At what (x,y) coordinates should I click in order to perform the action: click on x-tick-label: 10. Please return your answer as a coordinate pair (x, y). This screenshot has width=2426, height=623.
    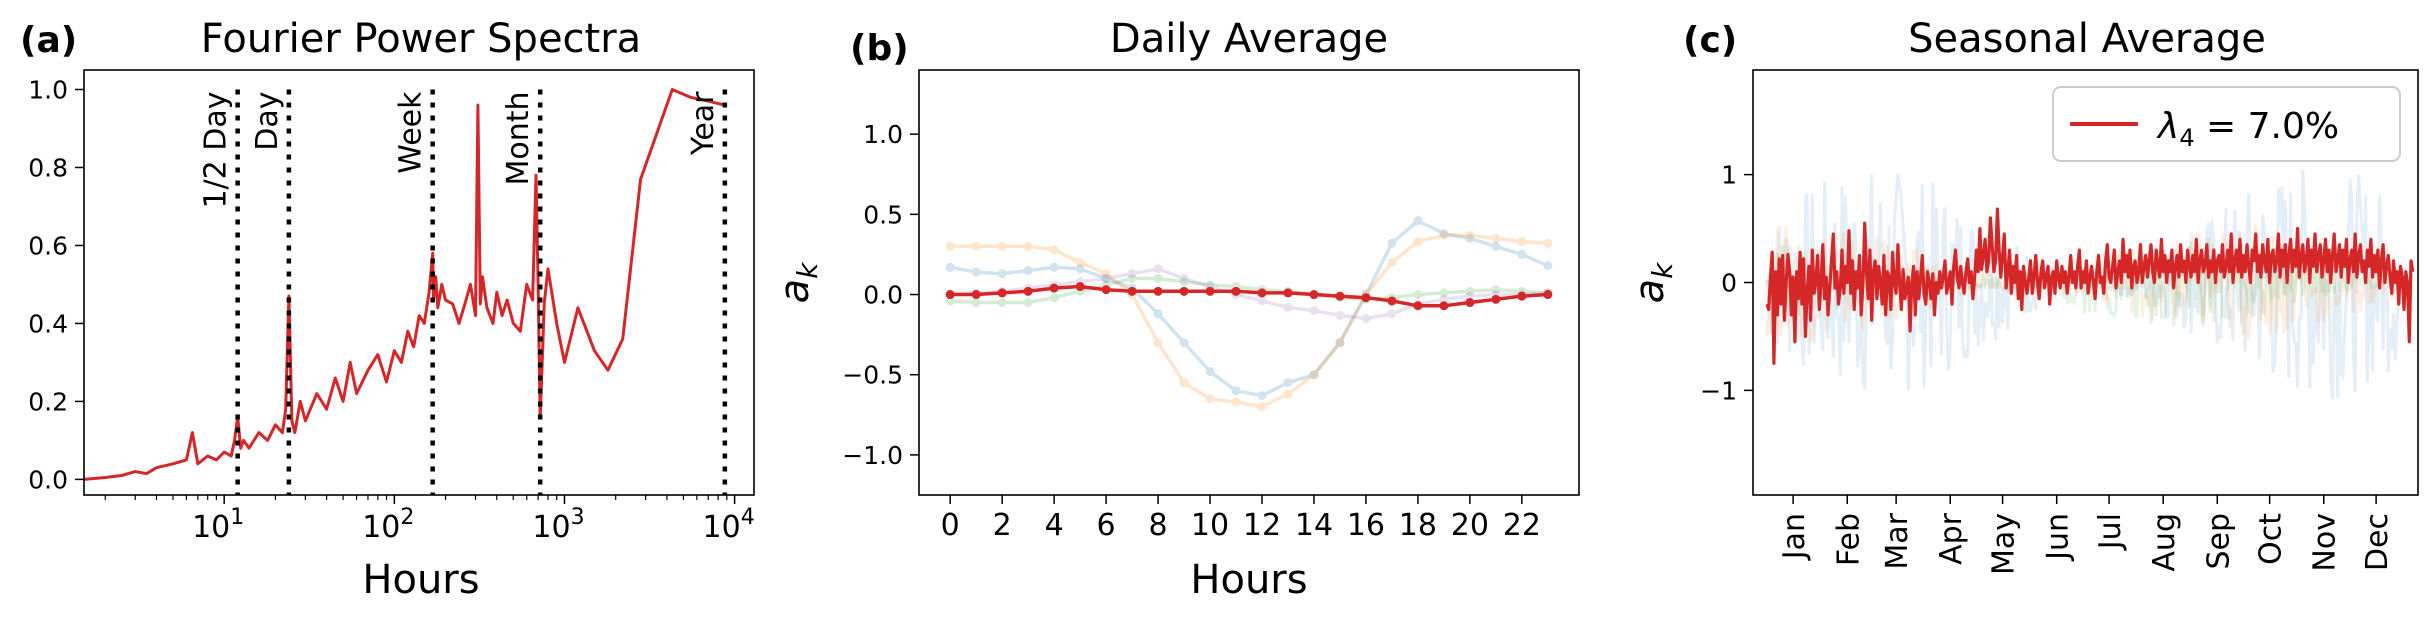
    Looking at the image, I should click on (1210, 525).